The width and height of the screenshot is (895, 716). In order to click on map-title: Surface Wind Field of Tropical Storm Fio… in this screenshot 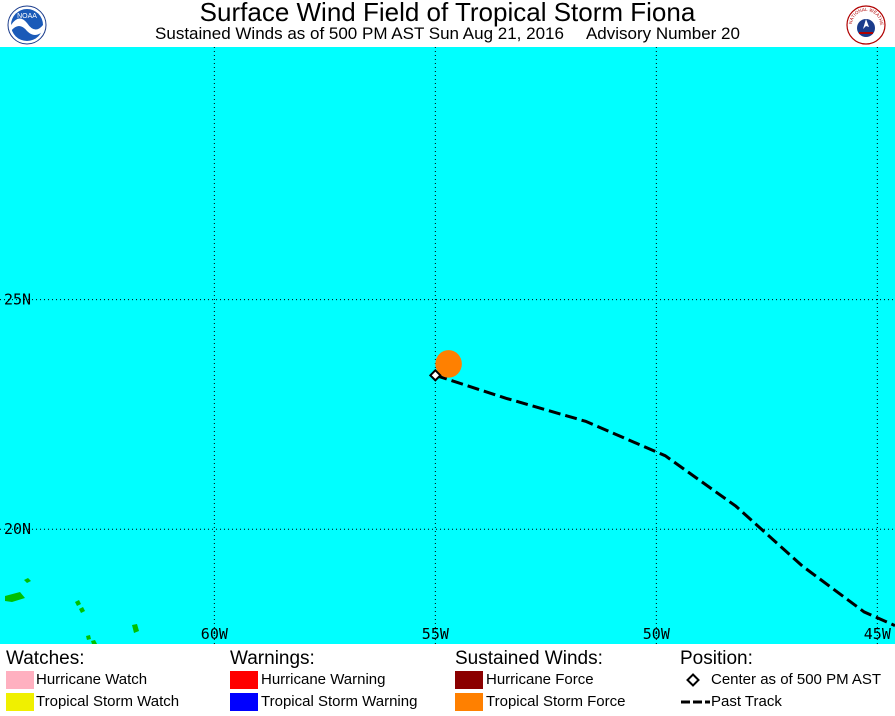, I will do `click(447, 13)`.